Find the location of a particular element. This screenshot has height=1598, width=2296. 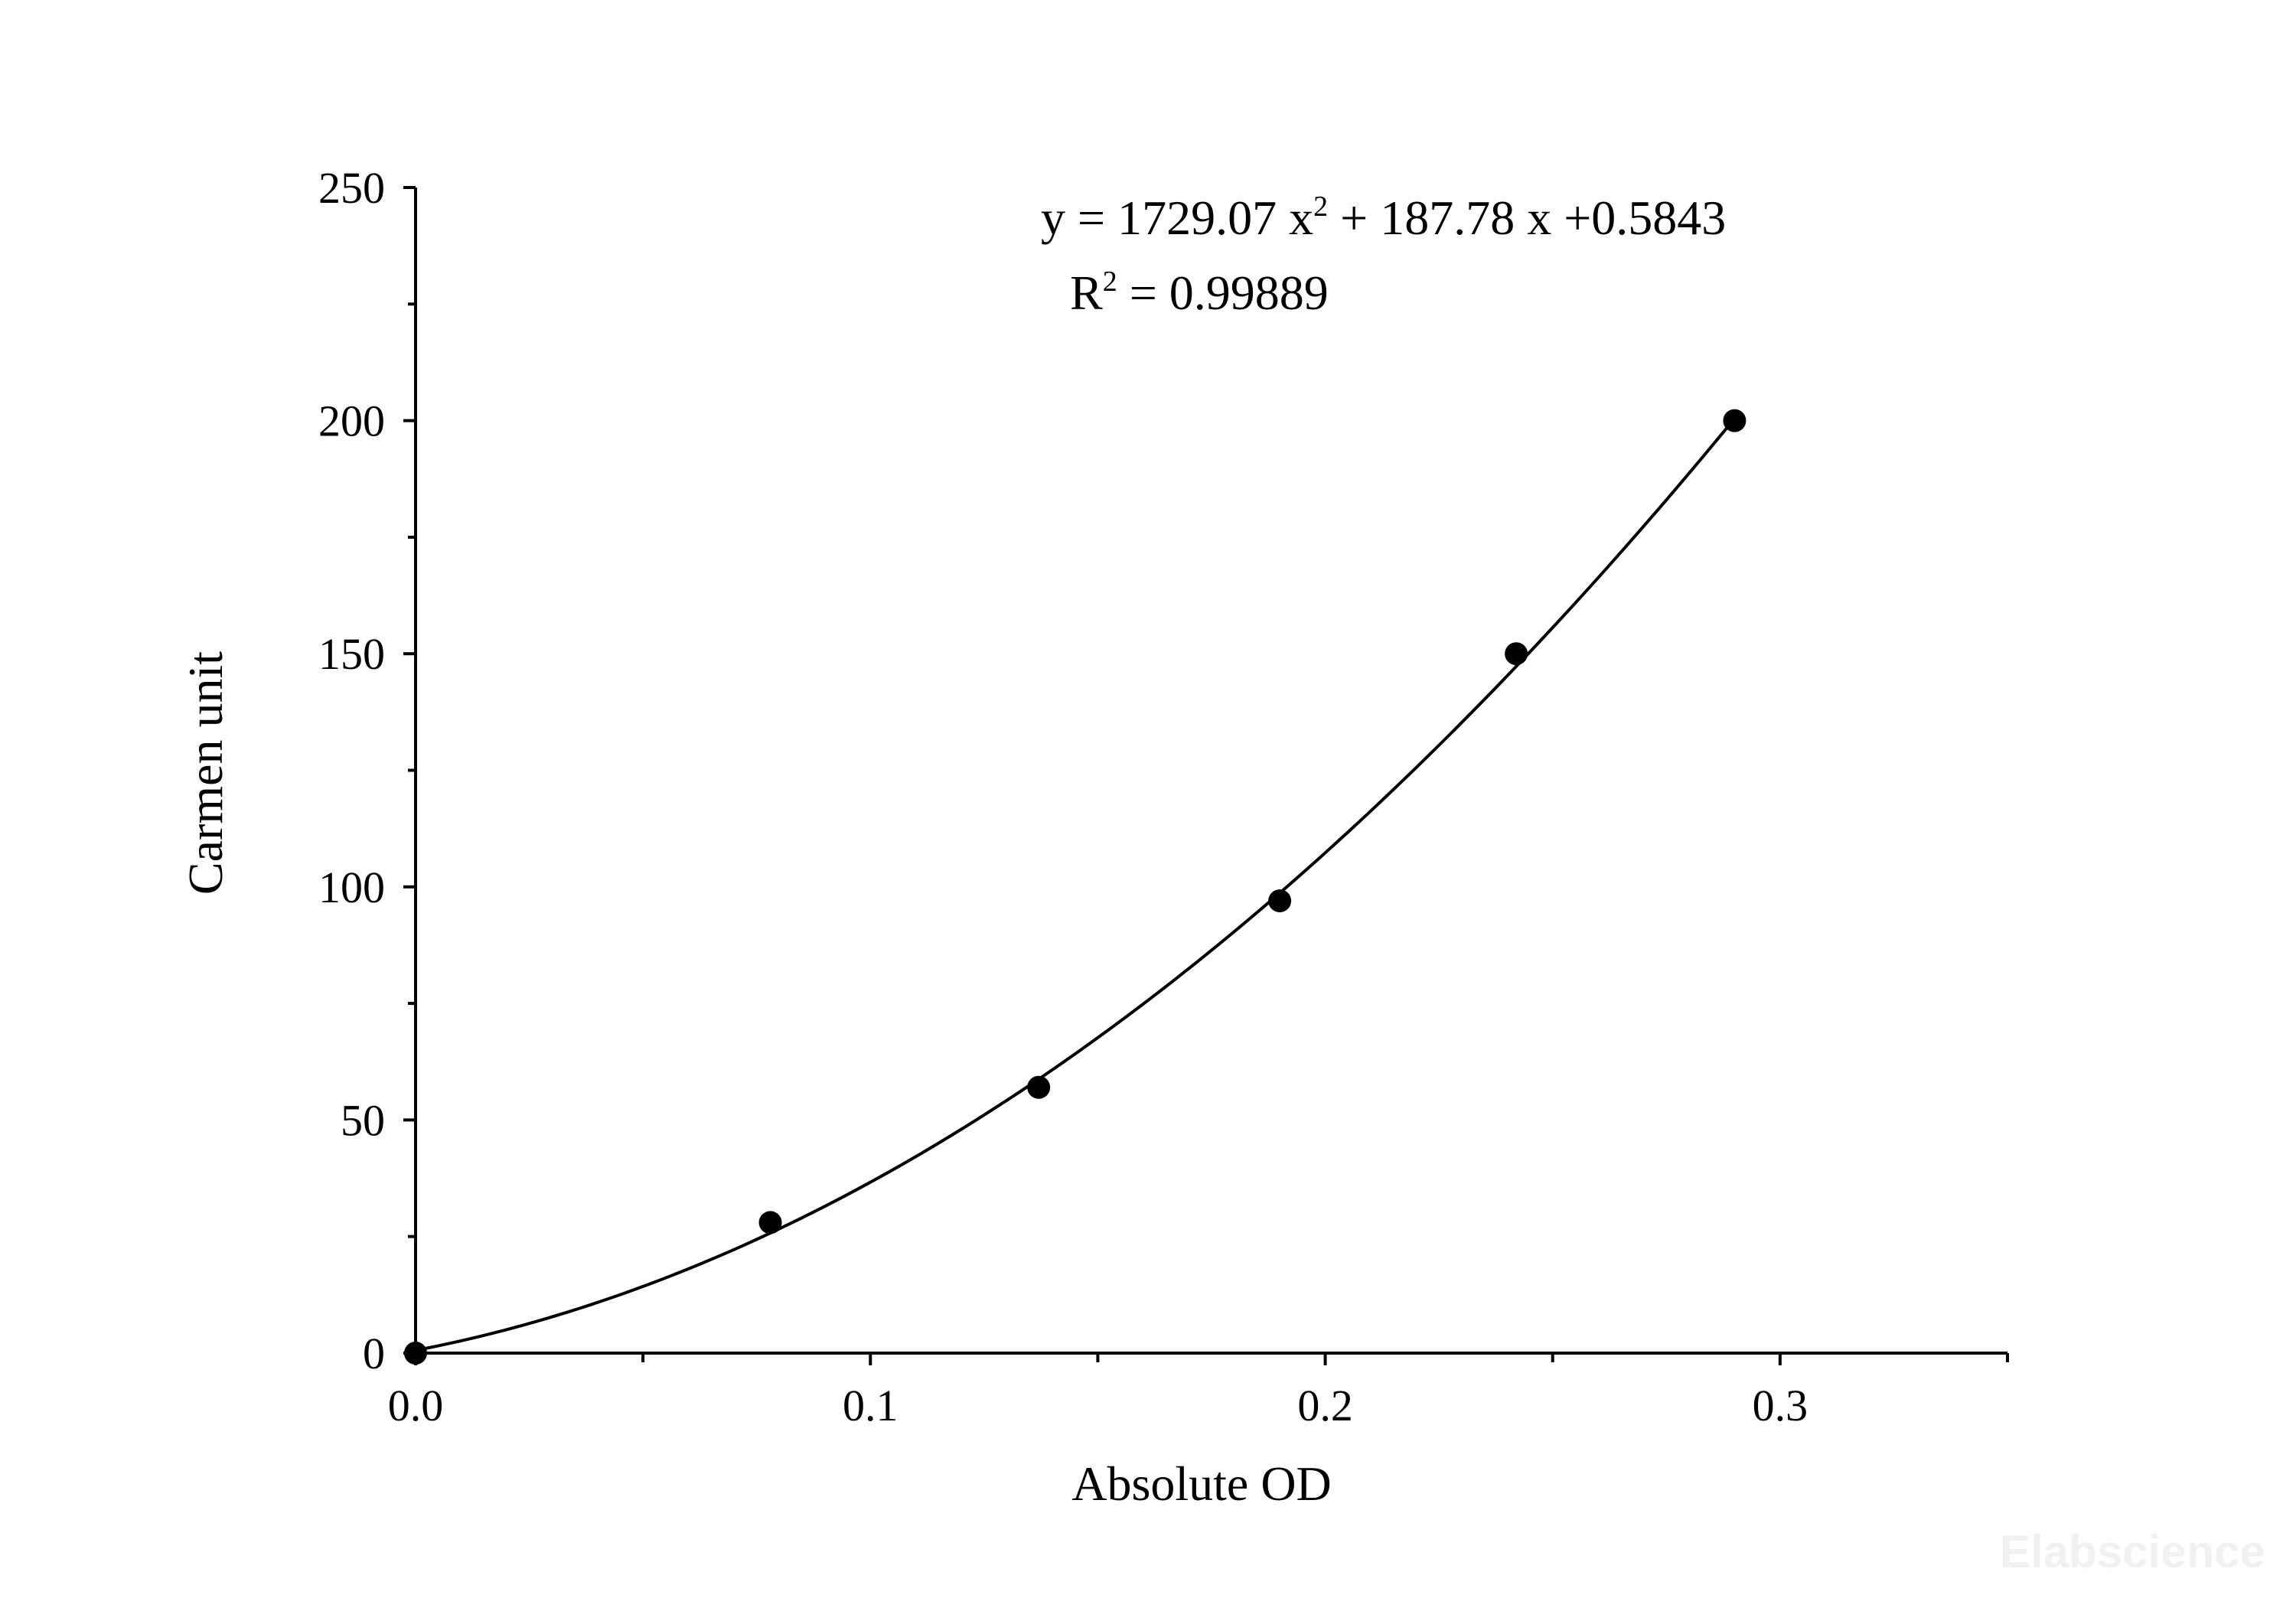

y-tick-label: 200 is located at coordinates (351, 421).